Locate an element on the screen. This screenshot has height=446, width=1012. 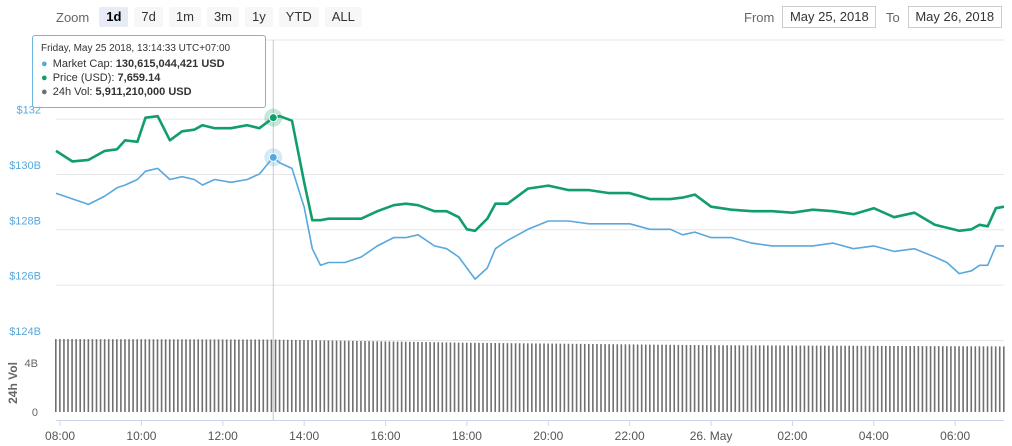
range-from: From May 25, 2018 is located at coordinates (810, 17).